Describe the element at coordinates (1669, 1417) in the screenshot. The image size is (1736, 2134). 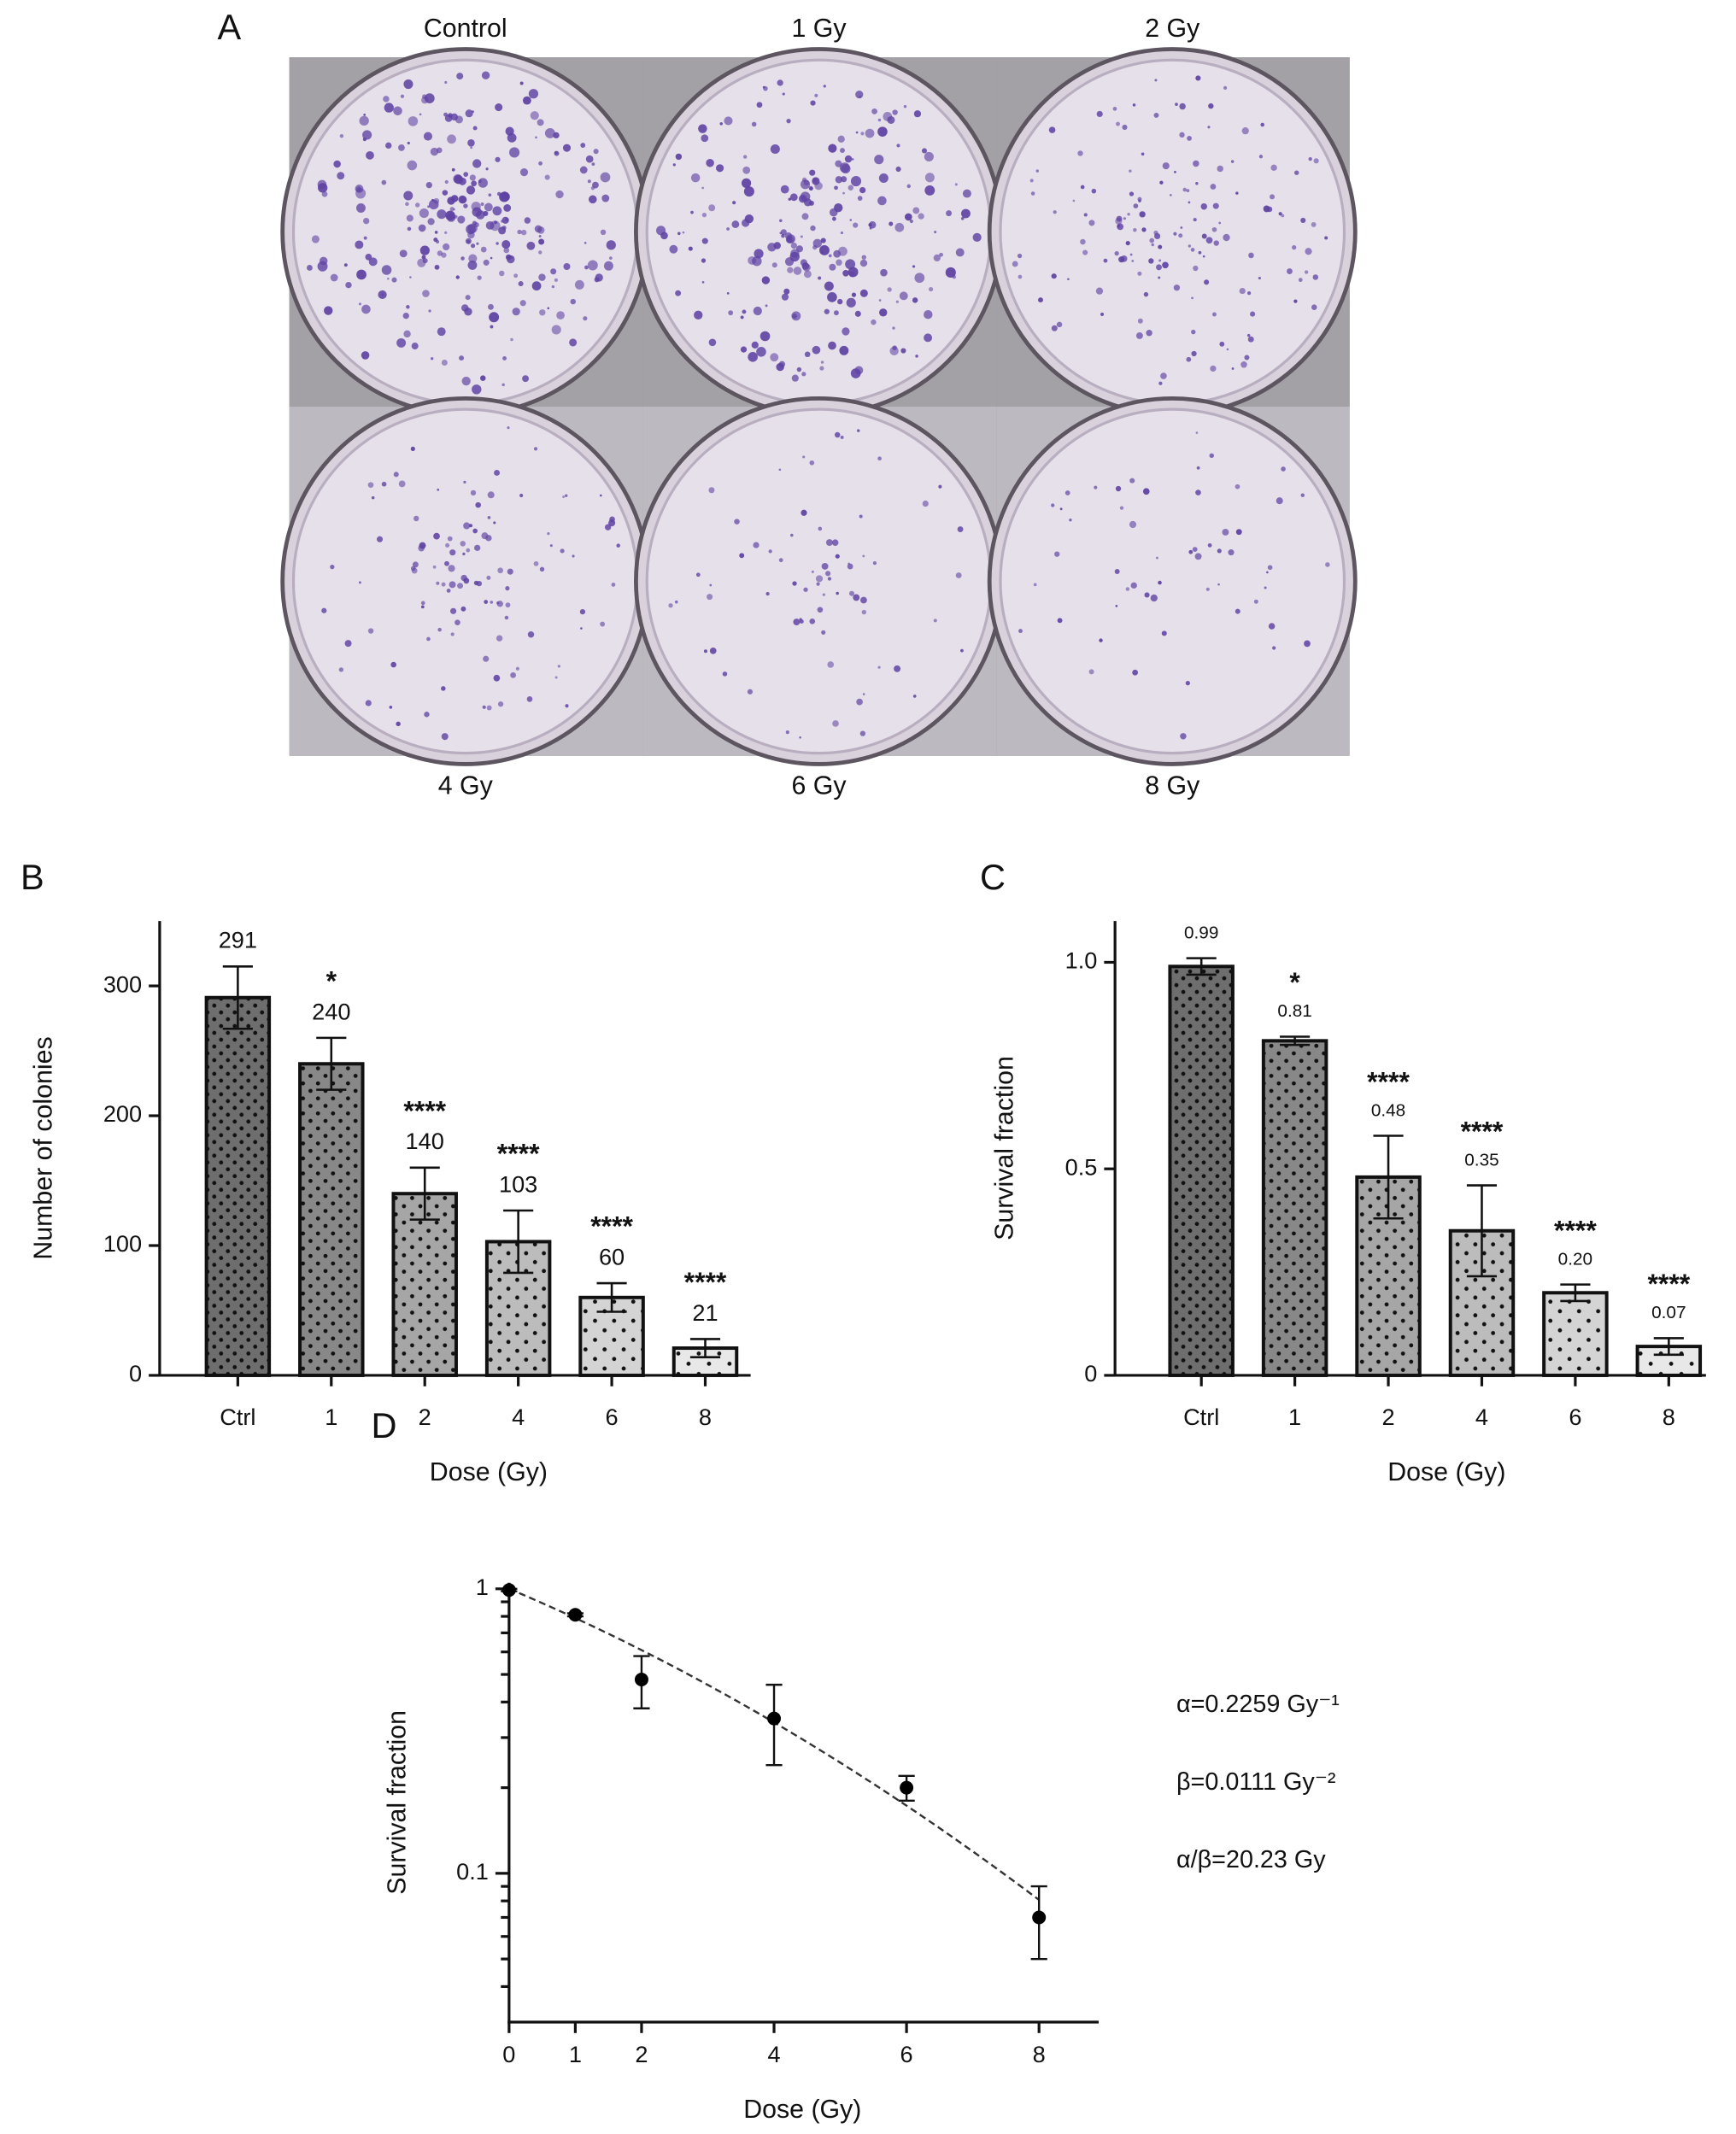
I see `x-tick-label: 8` at that location.